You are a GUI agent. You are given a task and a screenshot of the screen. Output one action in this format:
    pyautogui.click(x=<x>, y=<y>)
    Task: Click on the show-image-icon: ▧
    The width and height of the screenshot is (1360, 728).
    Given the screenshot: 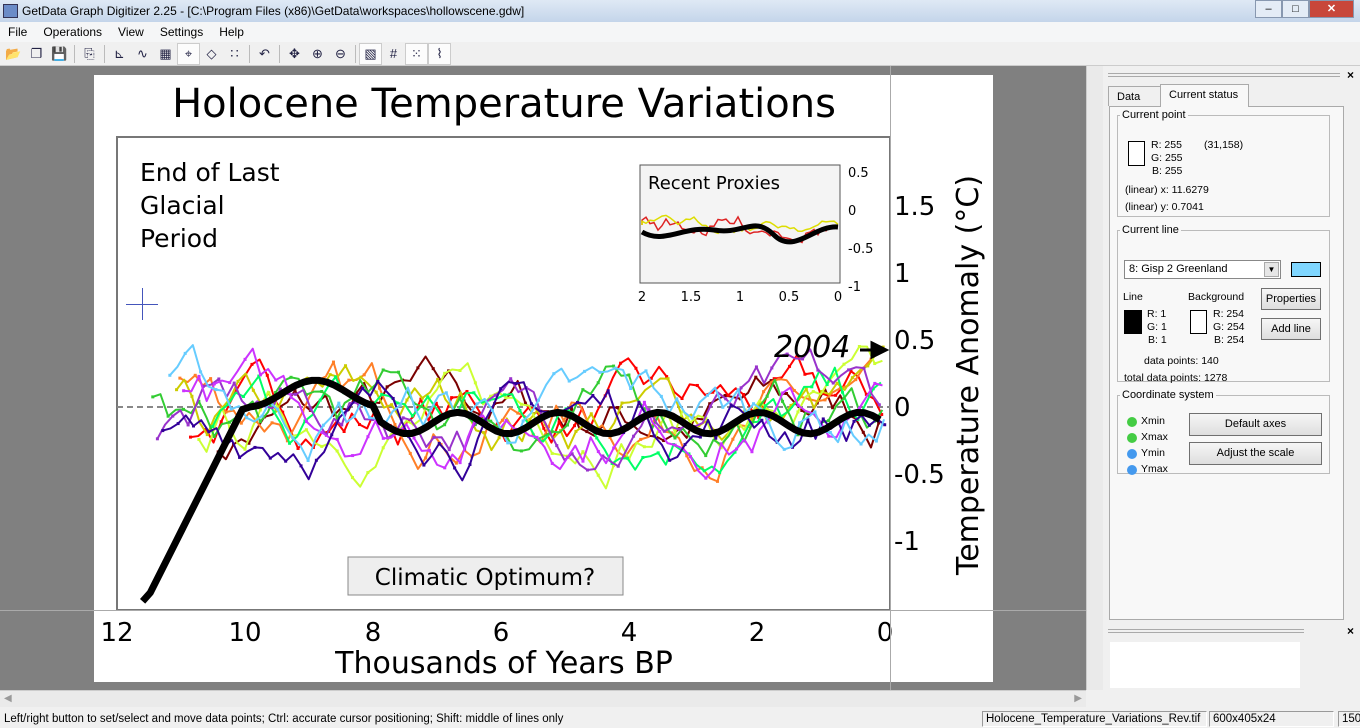 What is the action you would take?
    pyautogui.click(x=370, y=53)
    